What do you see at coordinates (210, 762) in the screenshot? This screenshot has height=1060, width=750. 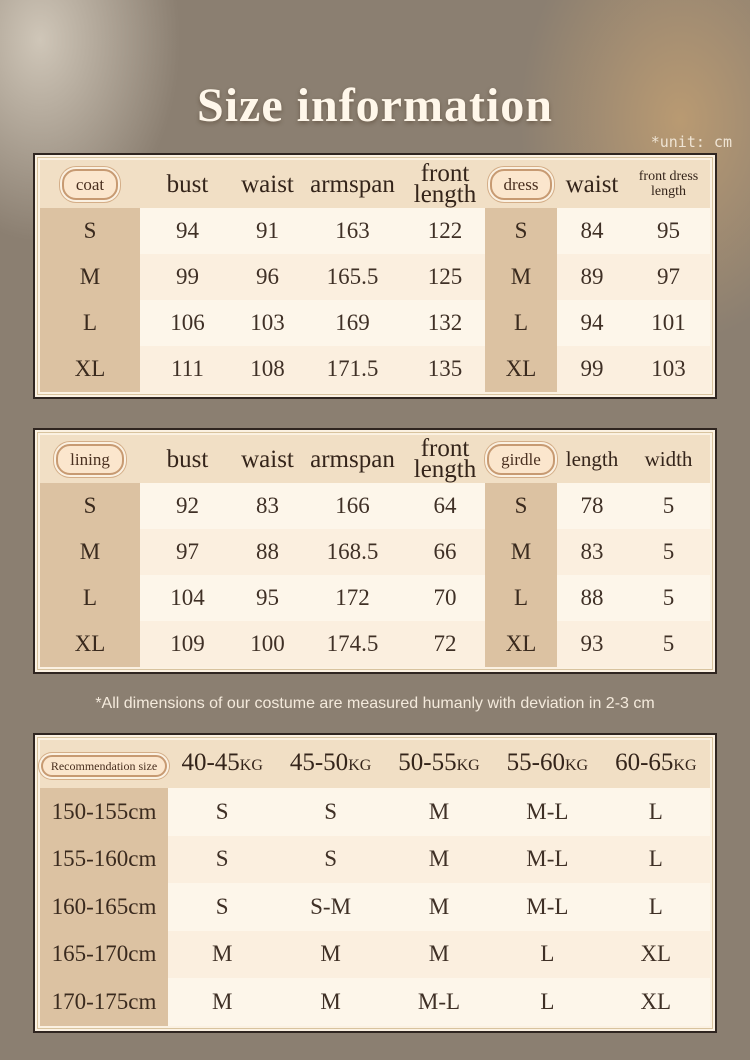 I see `weight-range: 40-45` at bounding box center [210, 762].